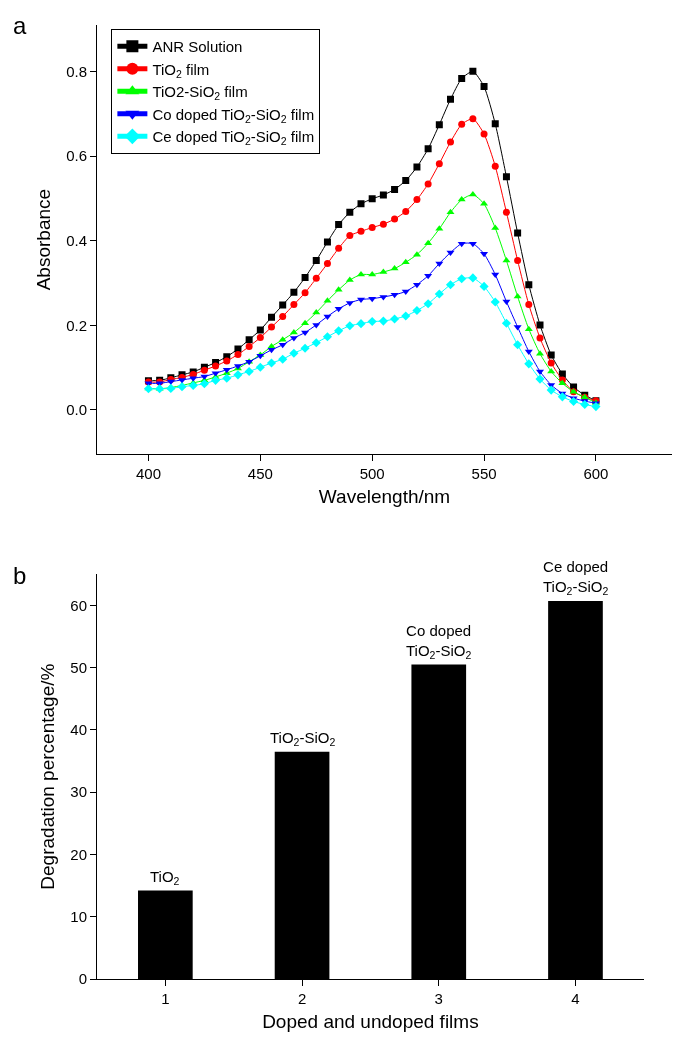 The height and width of the screenshot is (1049, 679). I want to click on y-axis-title: Degradation percentage/%, so click(48, 776).